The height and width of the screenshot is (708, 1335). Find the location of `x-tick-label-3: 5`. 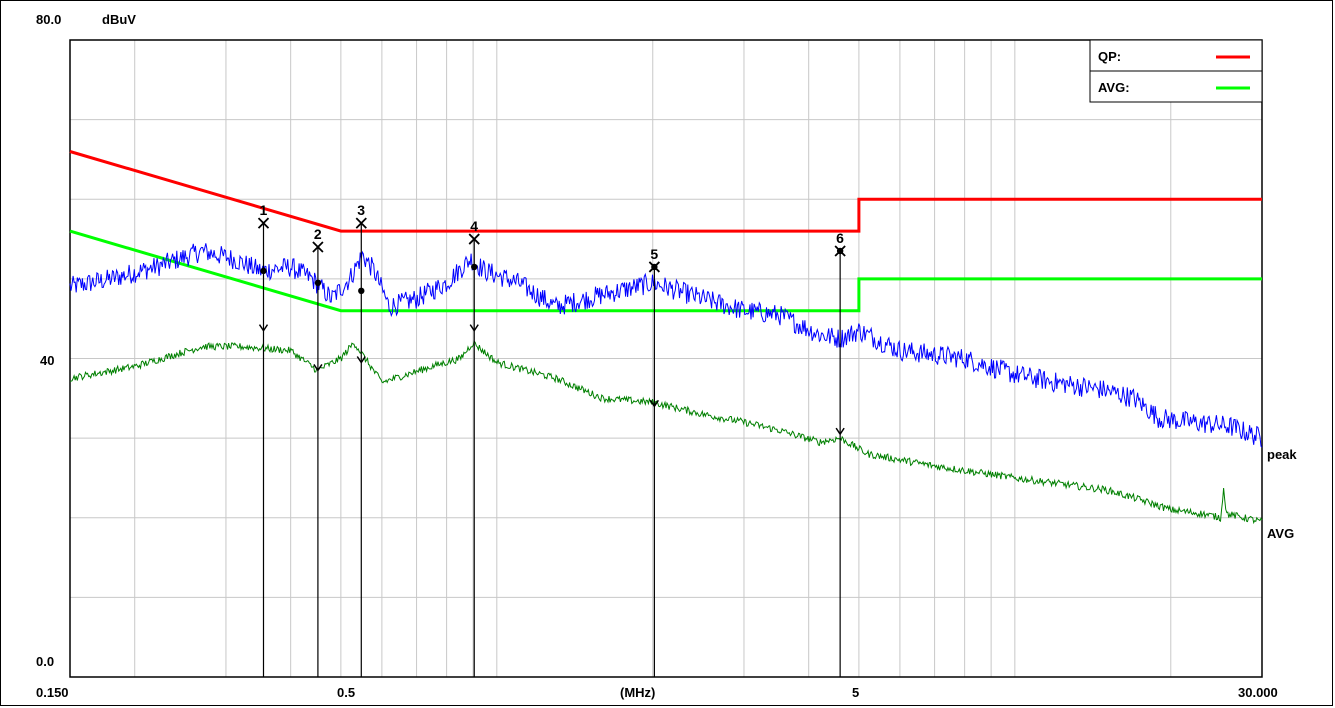

x-tick-label-3: 5 is located at coordinates (855, 692).